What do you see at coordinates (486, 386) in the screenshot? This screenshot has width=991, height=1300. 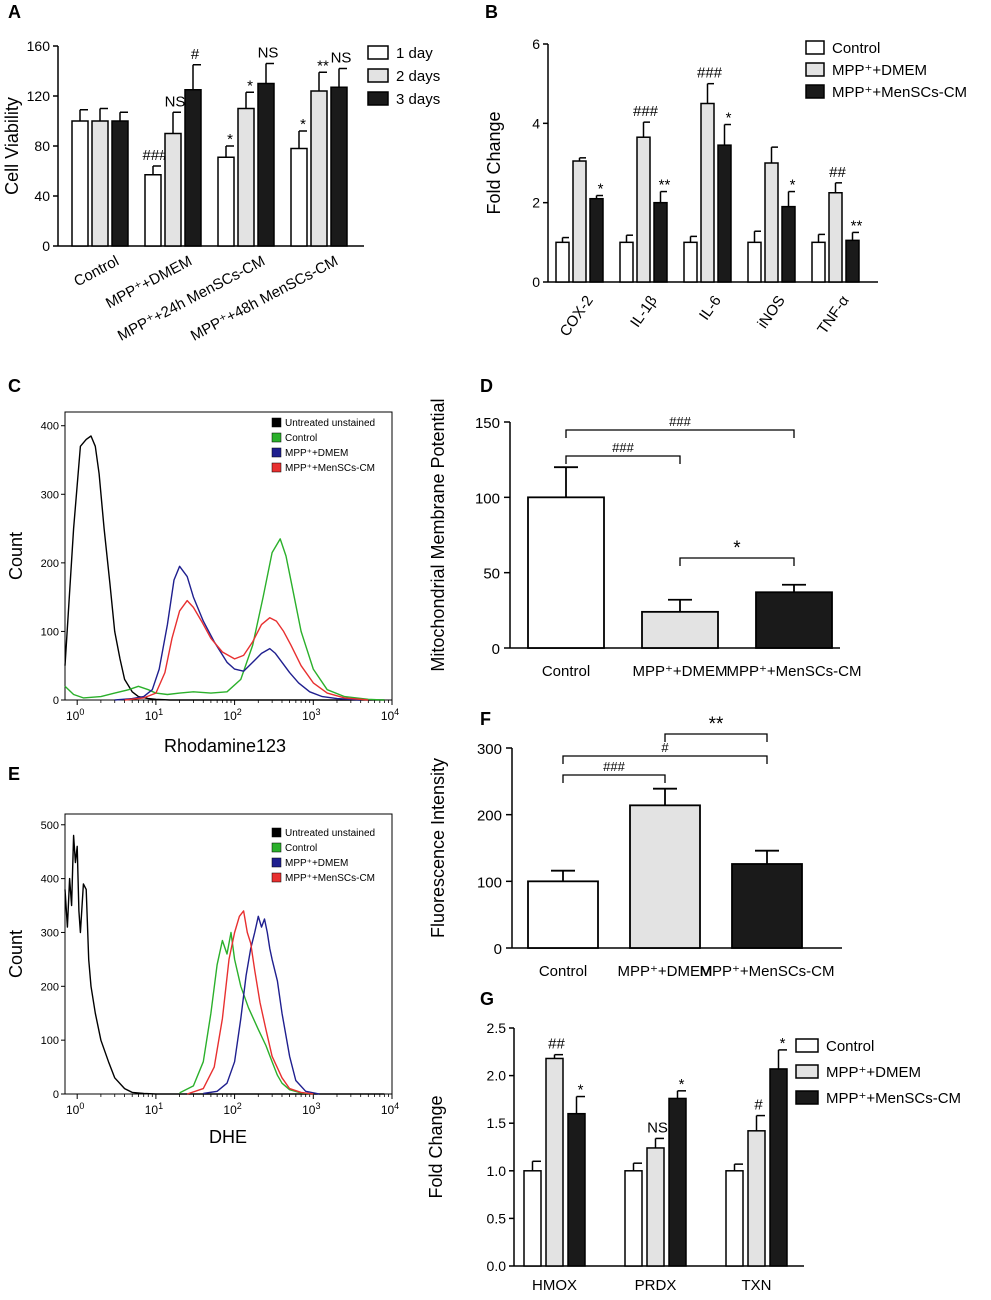 I see `panel-label-d: D` at bounding box center [486, 386].